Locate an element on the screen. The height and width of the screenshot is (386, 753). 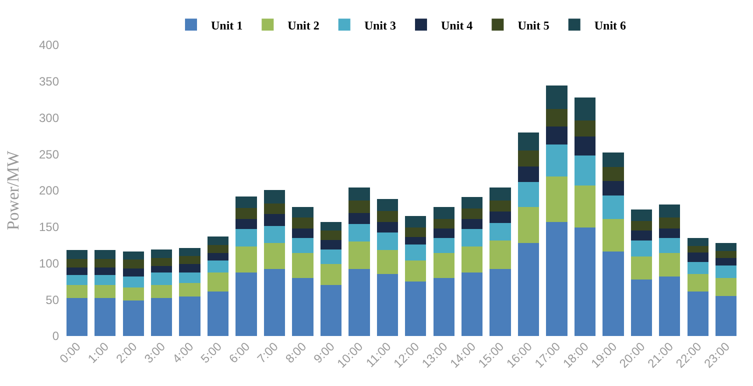
y-tick-label: 150 is located at coordinates (49, 227).